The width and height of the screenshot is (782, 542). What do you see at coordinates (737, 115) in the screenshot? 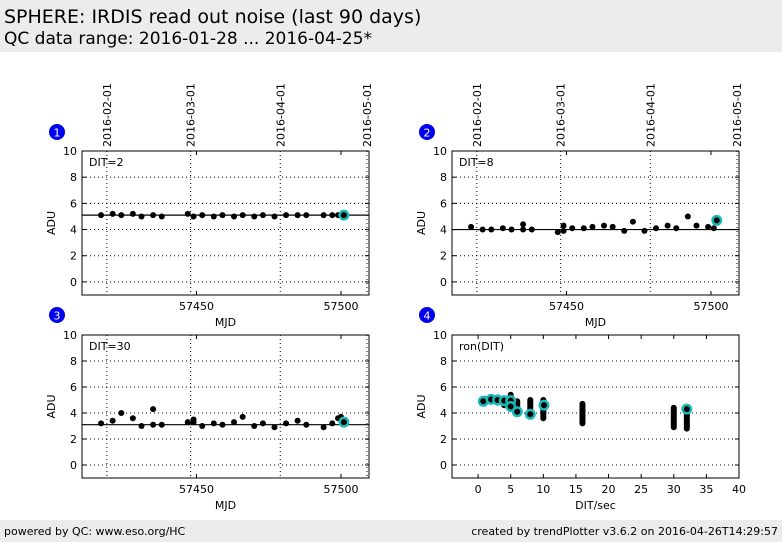
I see `date-tick-label: 2016-05-01` at bounding box center [737, 115].